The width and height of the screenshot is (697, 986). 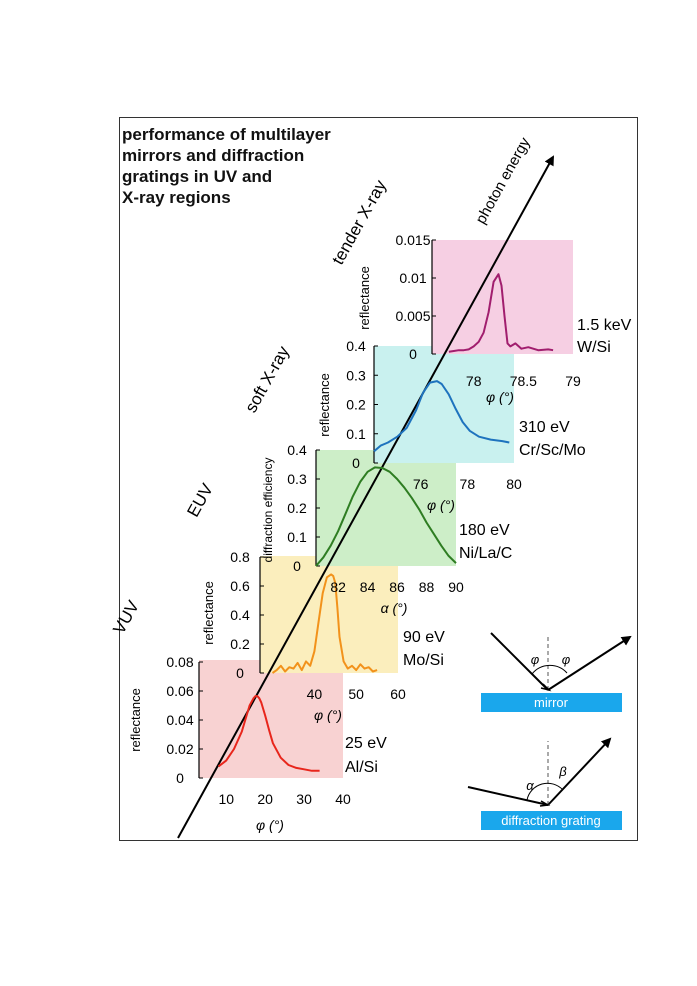 I want to click on grating-bar, so click(x=551, y=820).